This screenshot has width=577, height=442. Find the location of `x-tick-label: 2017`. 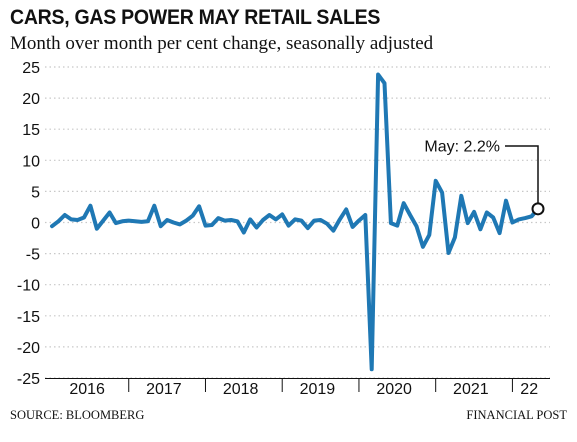

x-tick-label: 2017 is located at coordinates (164, 389).